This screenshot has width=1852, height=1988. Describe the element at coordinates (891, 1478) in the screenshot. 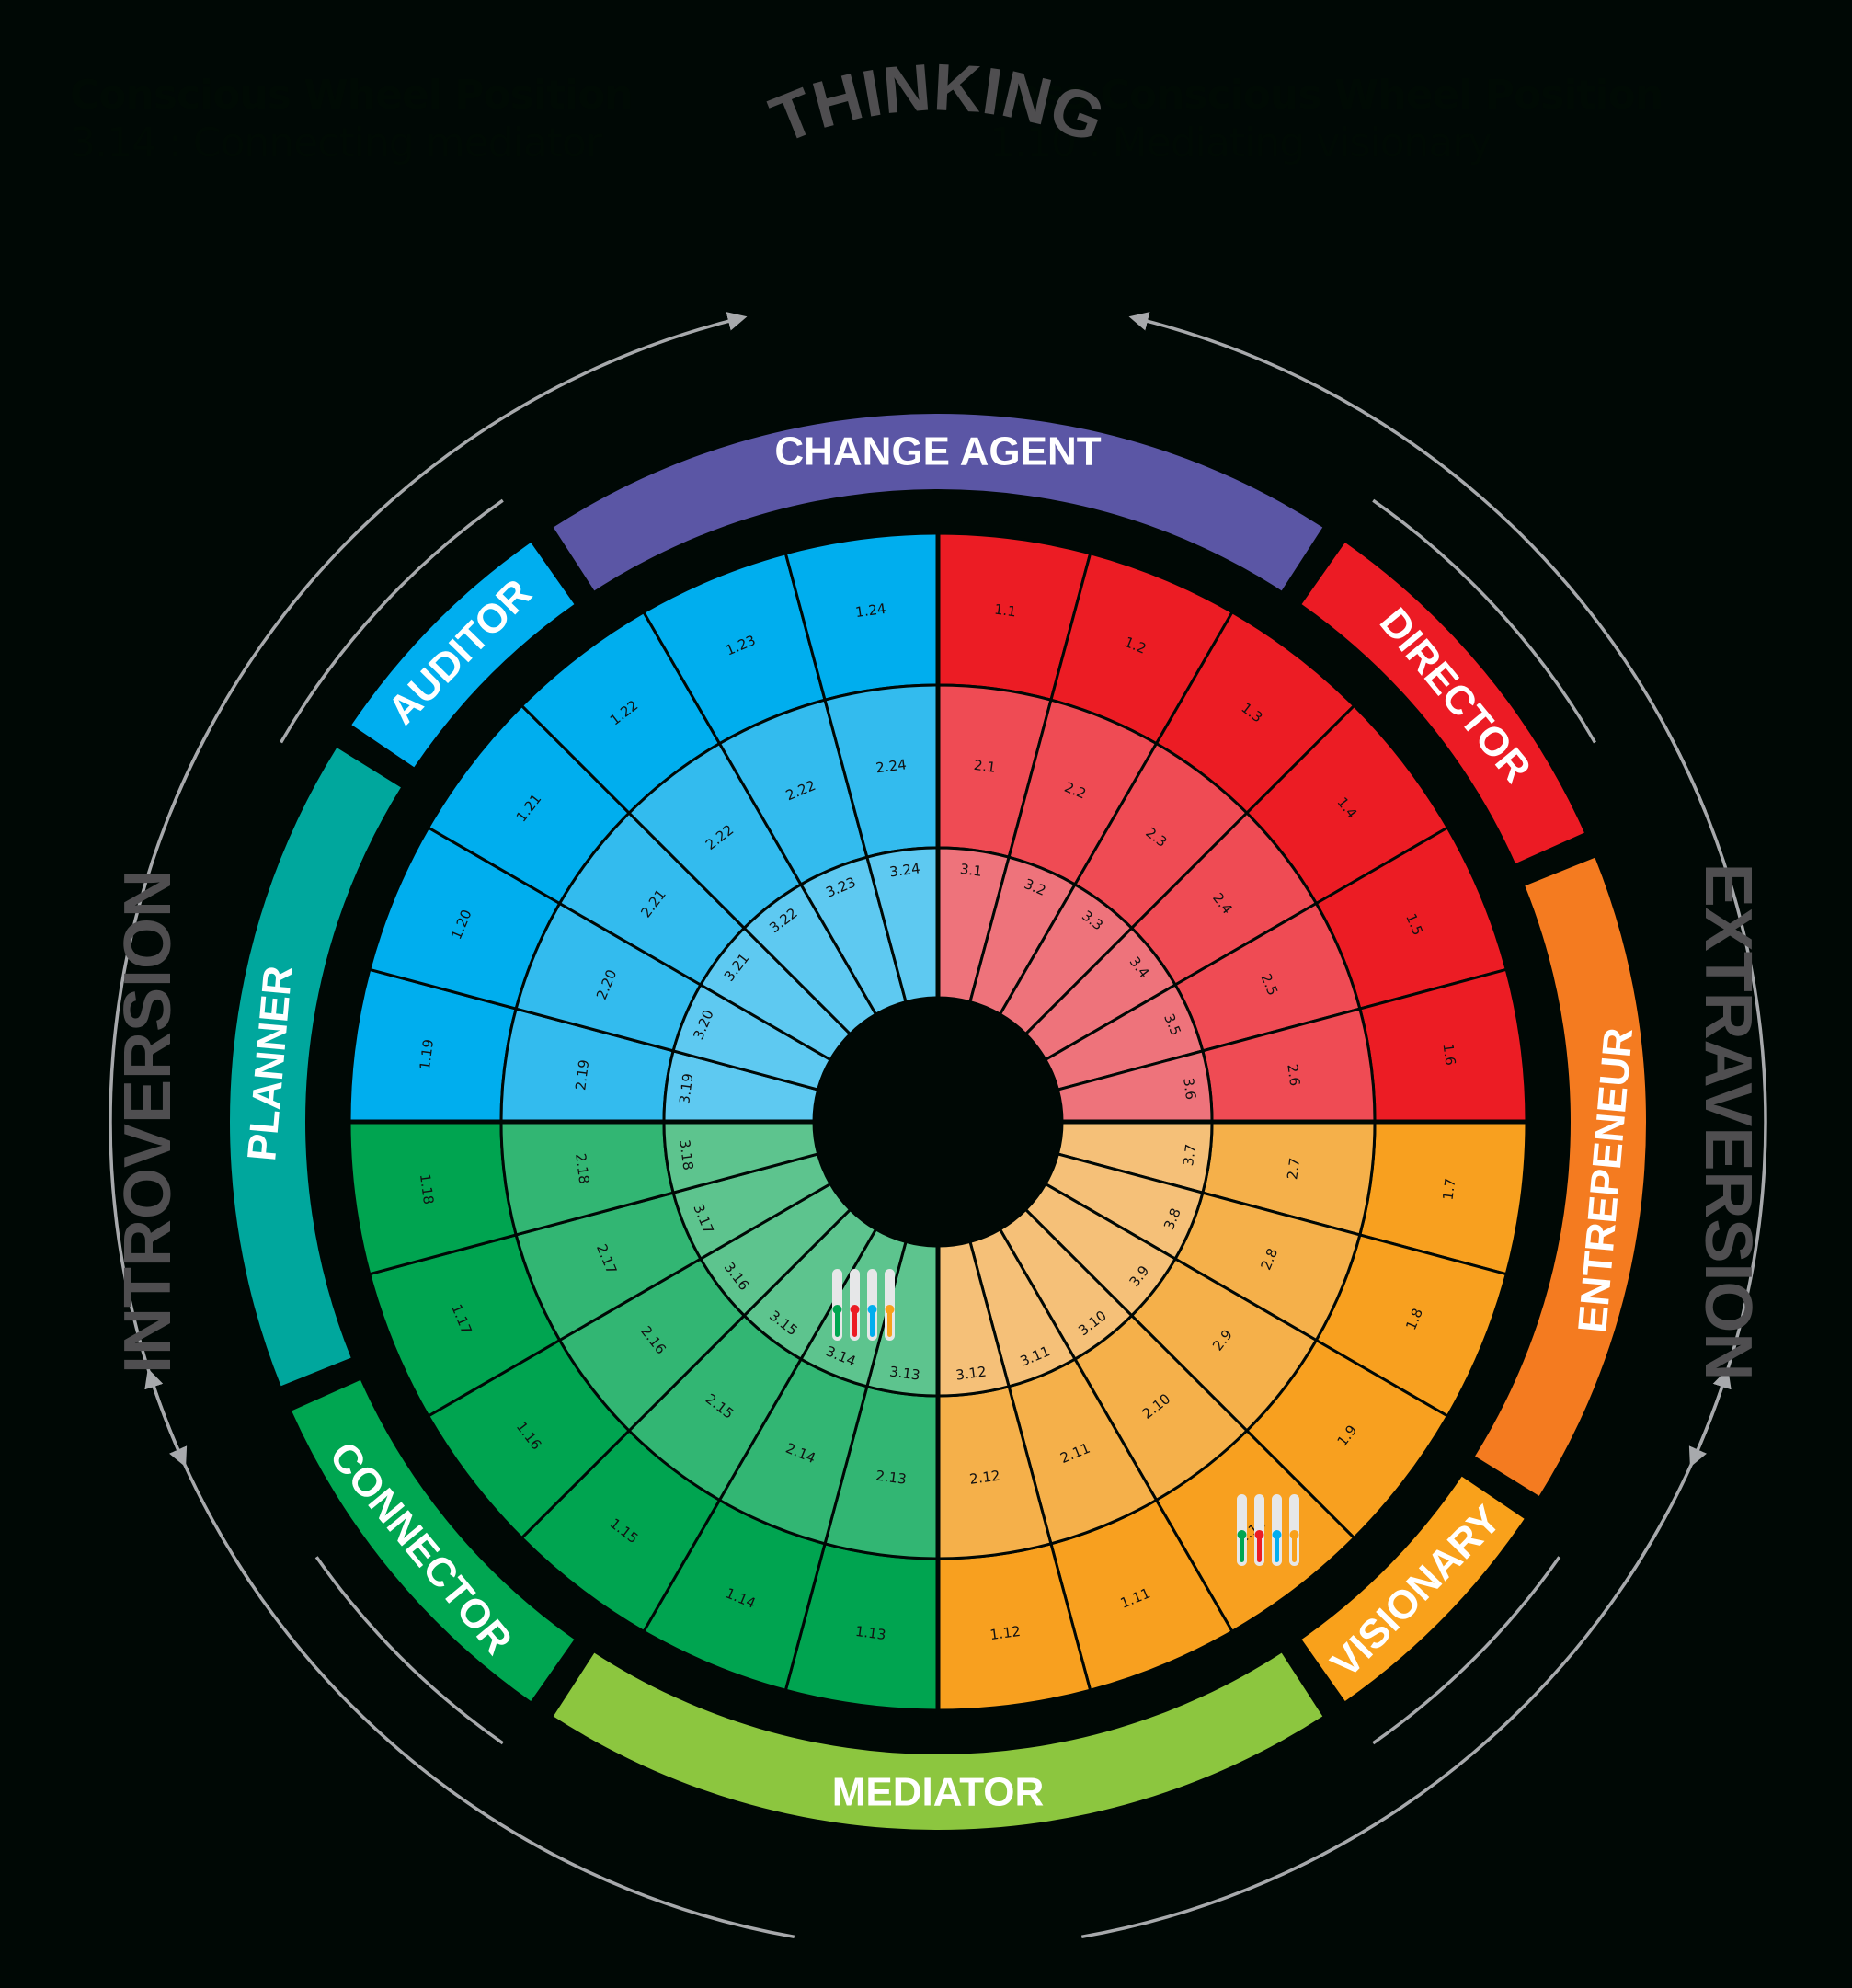

I see `segment-label: 2.13` at that location.